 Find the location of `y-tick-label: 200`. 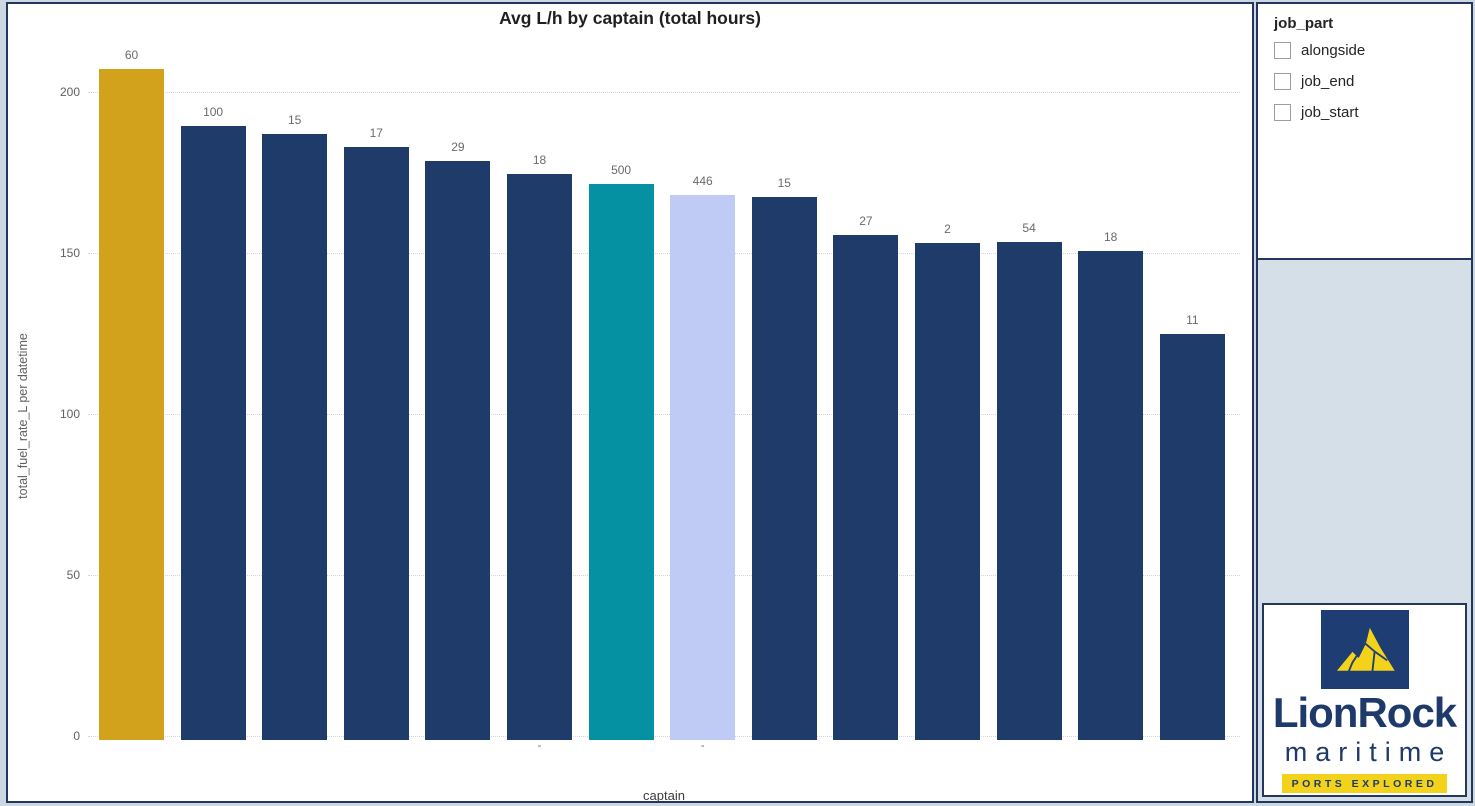

y-tick-label: 200 is located at coordinates (69, 92).